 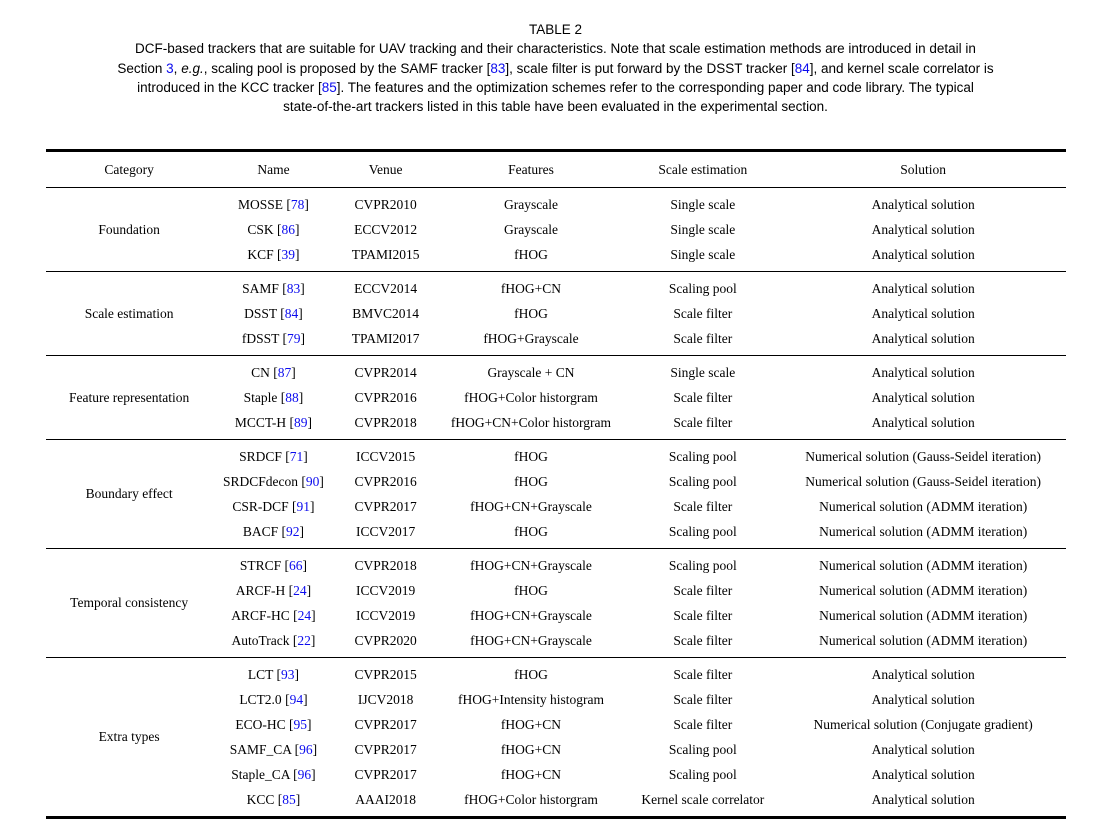 I want to click on citation-link: 90, so click(x=312, y=481).